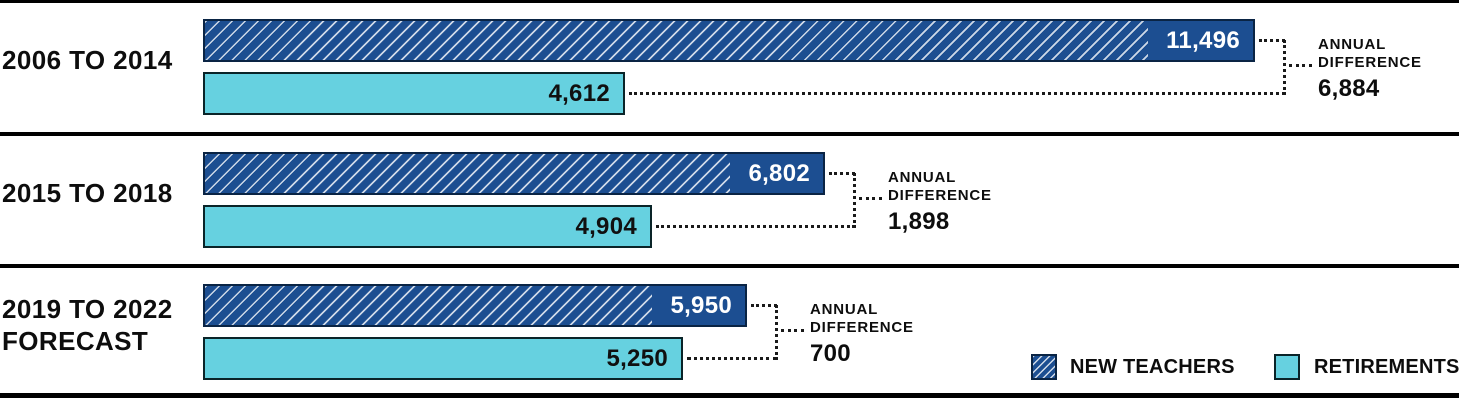 This screenshot has height=400, width=1459. What do you see at coordinates (579, 93) in the screenshot?
I see `retirements-value: 4,612` at bounding box center [579, 93].